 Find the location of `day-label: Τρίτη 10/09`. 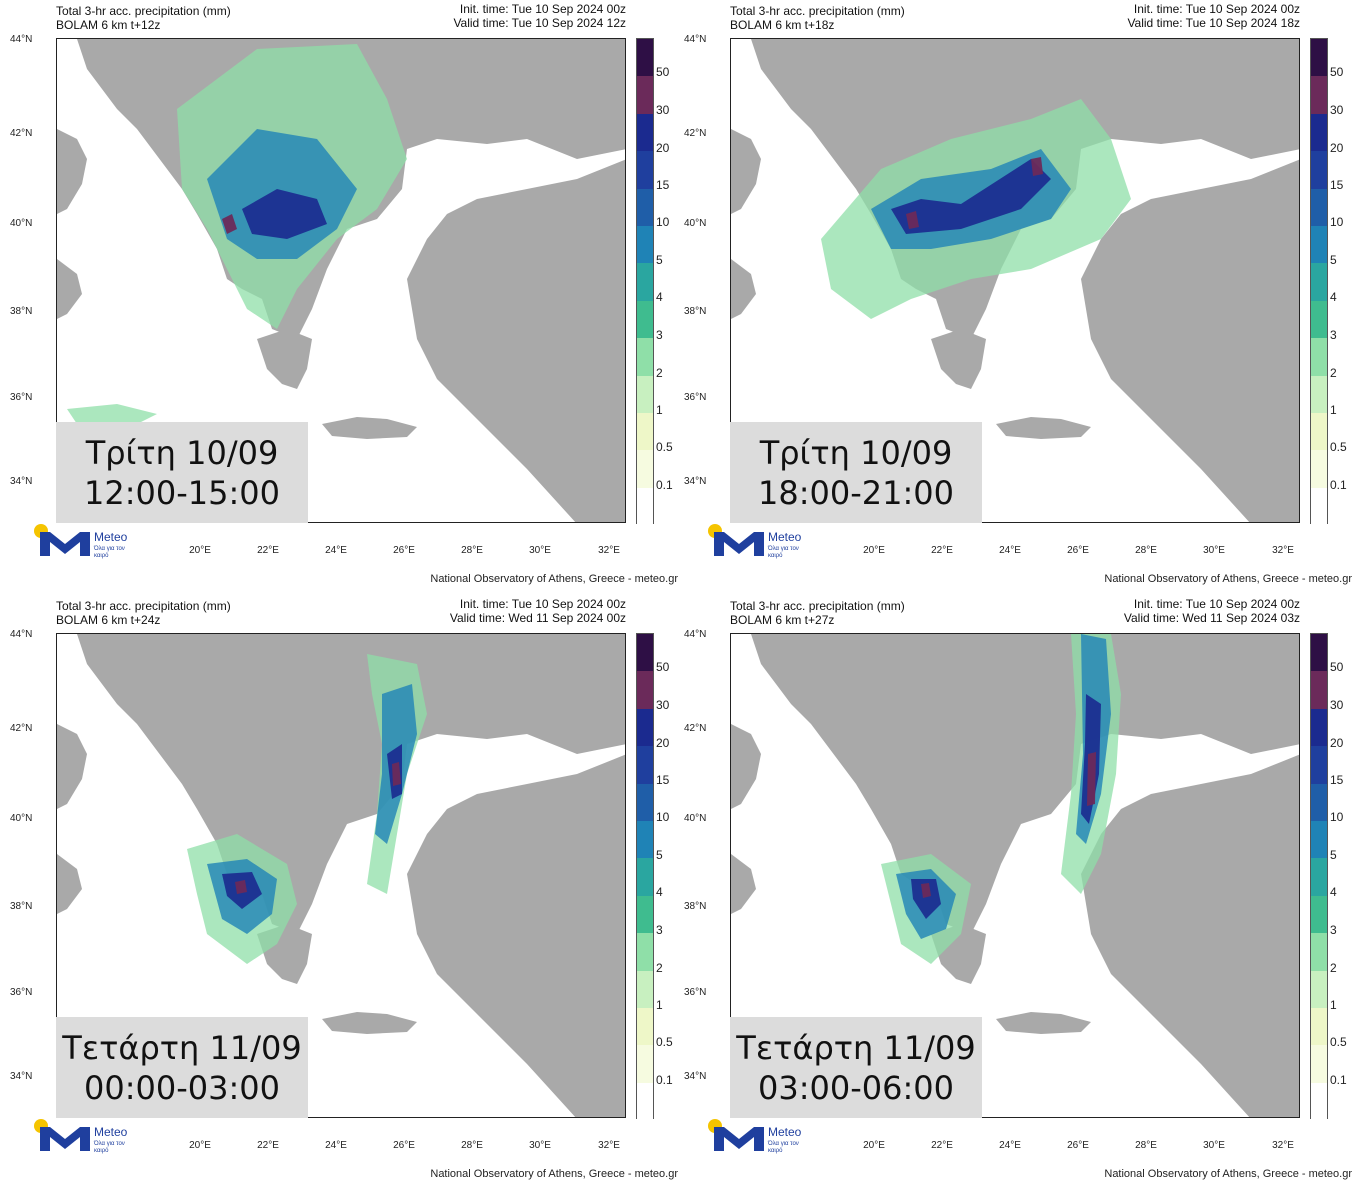

day-label: Τρίτη 10/09 is located at coordinates (182, 452).